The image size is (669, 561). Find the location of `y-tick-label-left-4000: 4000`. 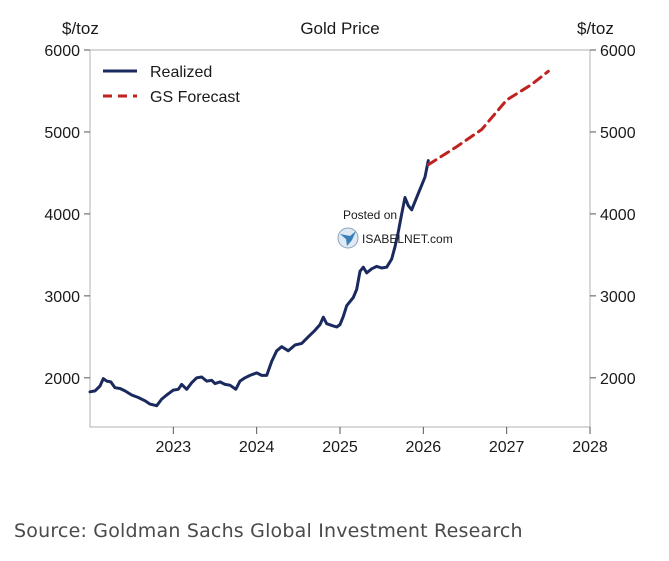

y-tick-label-left-4000: 4000 is located at coordinates (62, 215).